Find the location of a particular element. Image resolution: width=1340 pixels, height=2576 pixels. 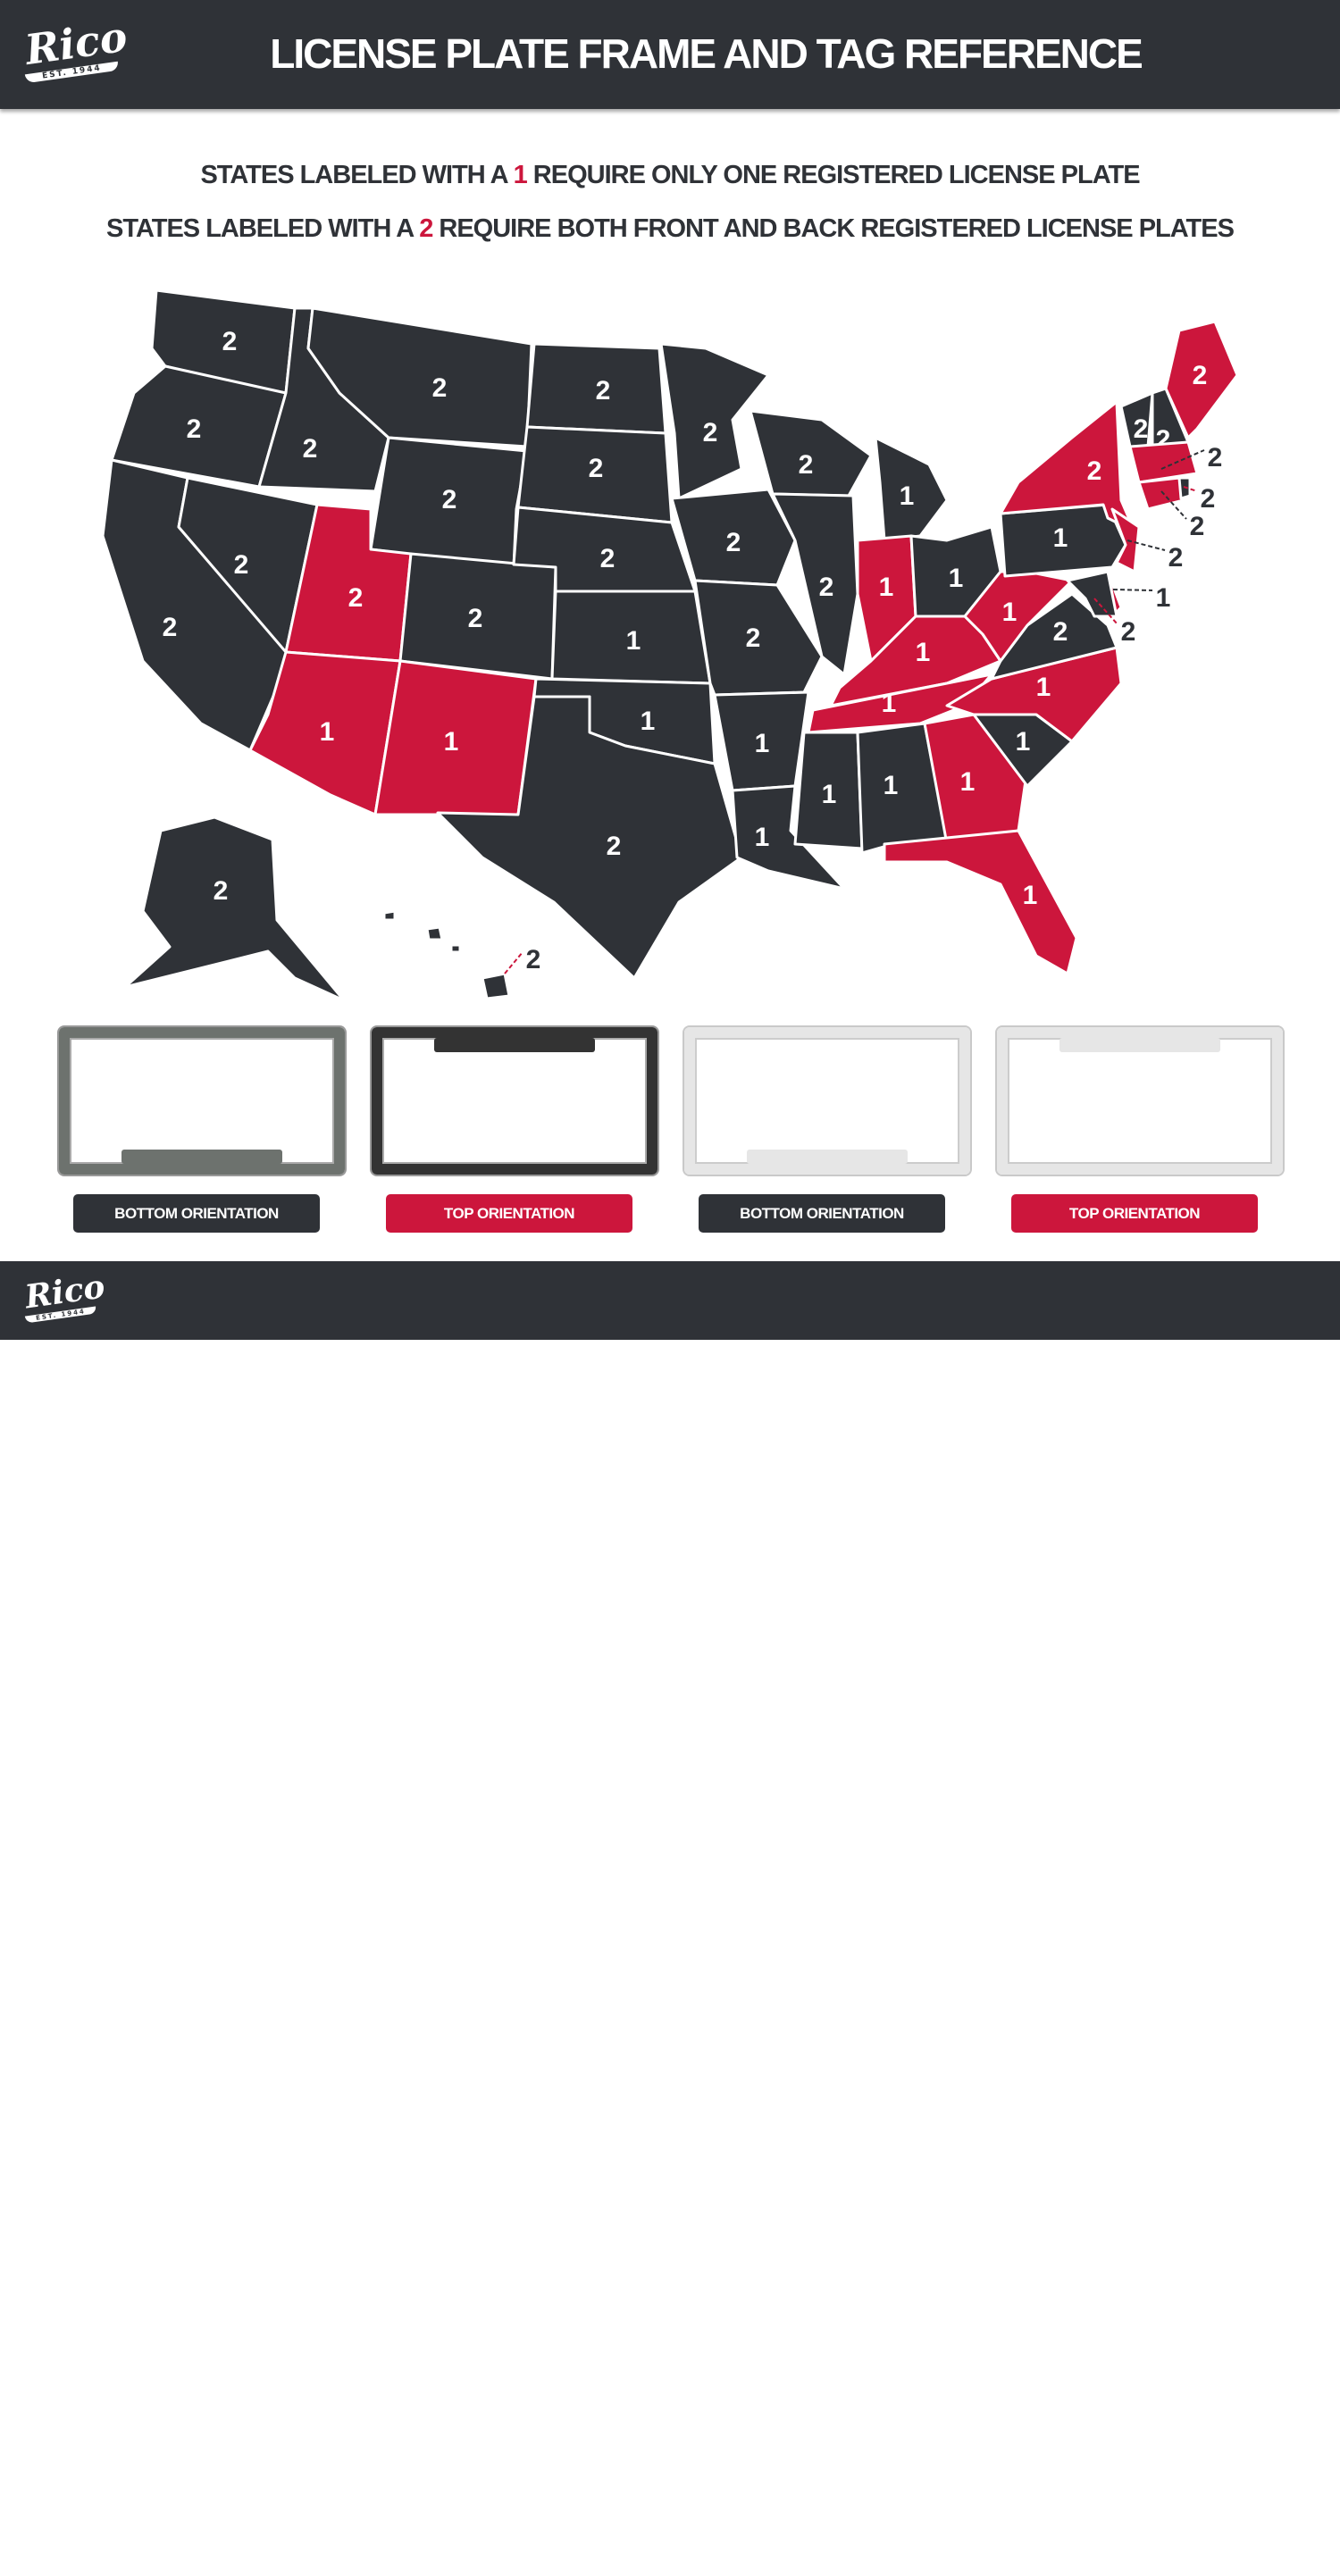

state-nd: 2 is located at coordinates (596, 389).